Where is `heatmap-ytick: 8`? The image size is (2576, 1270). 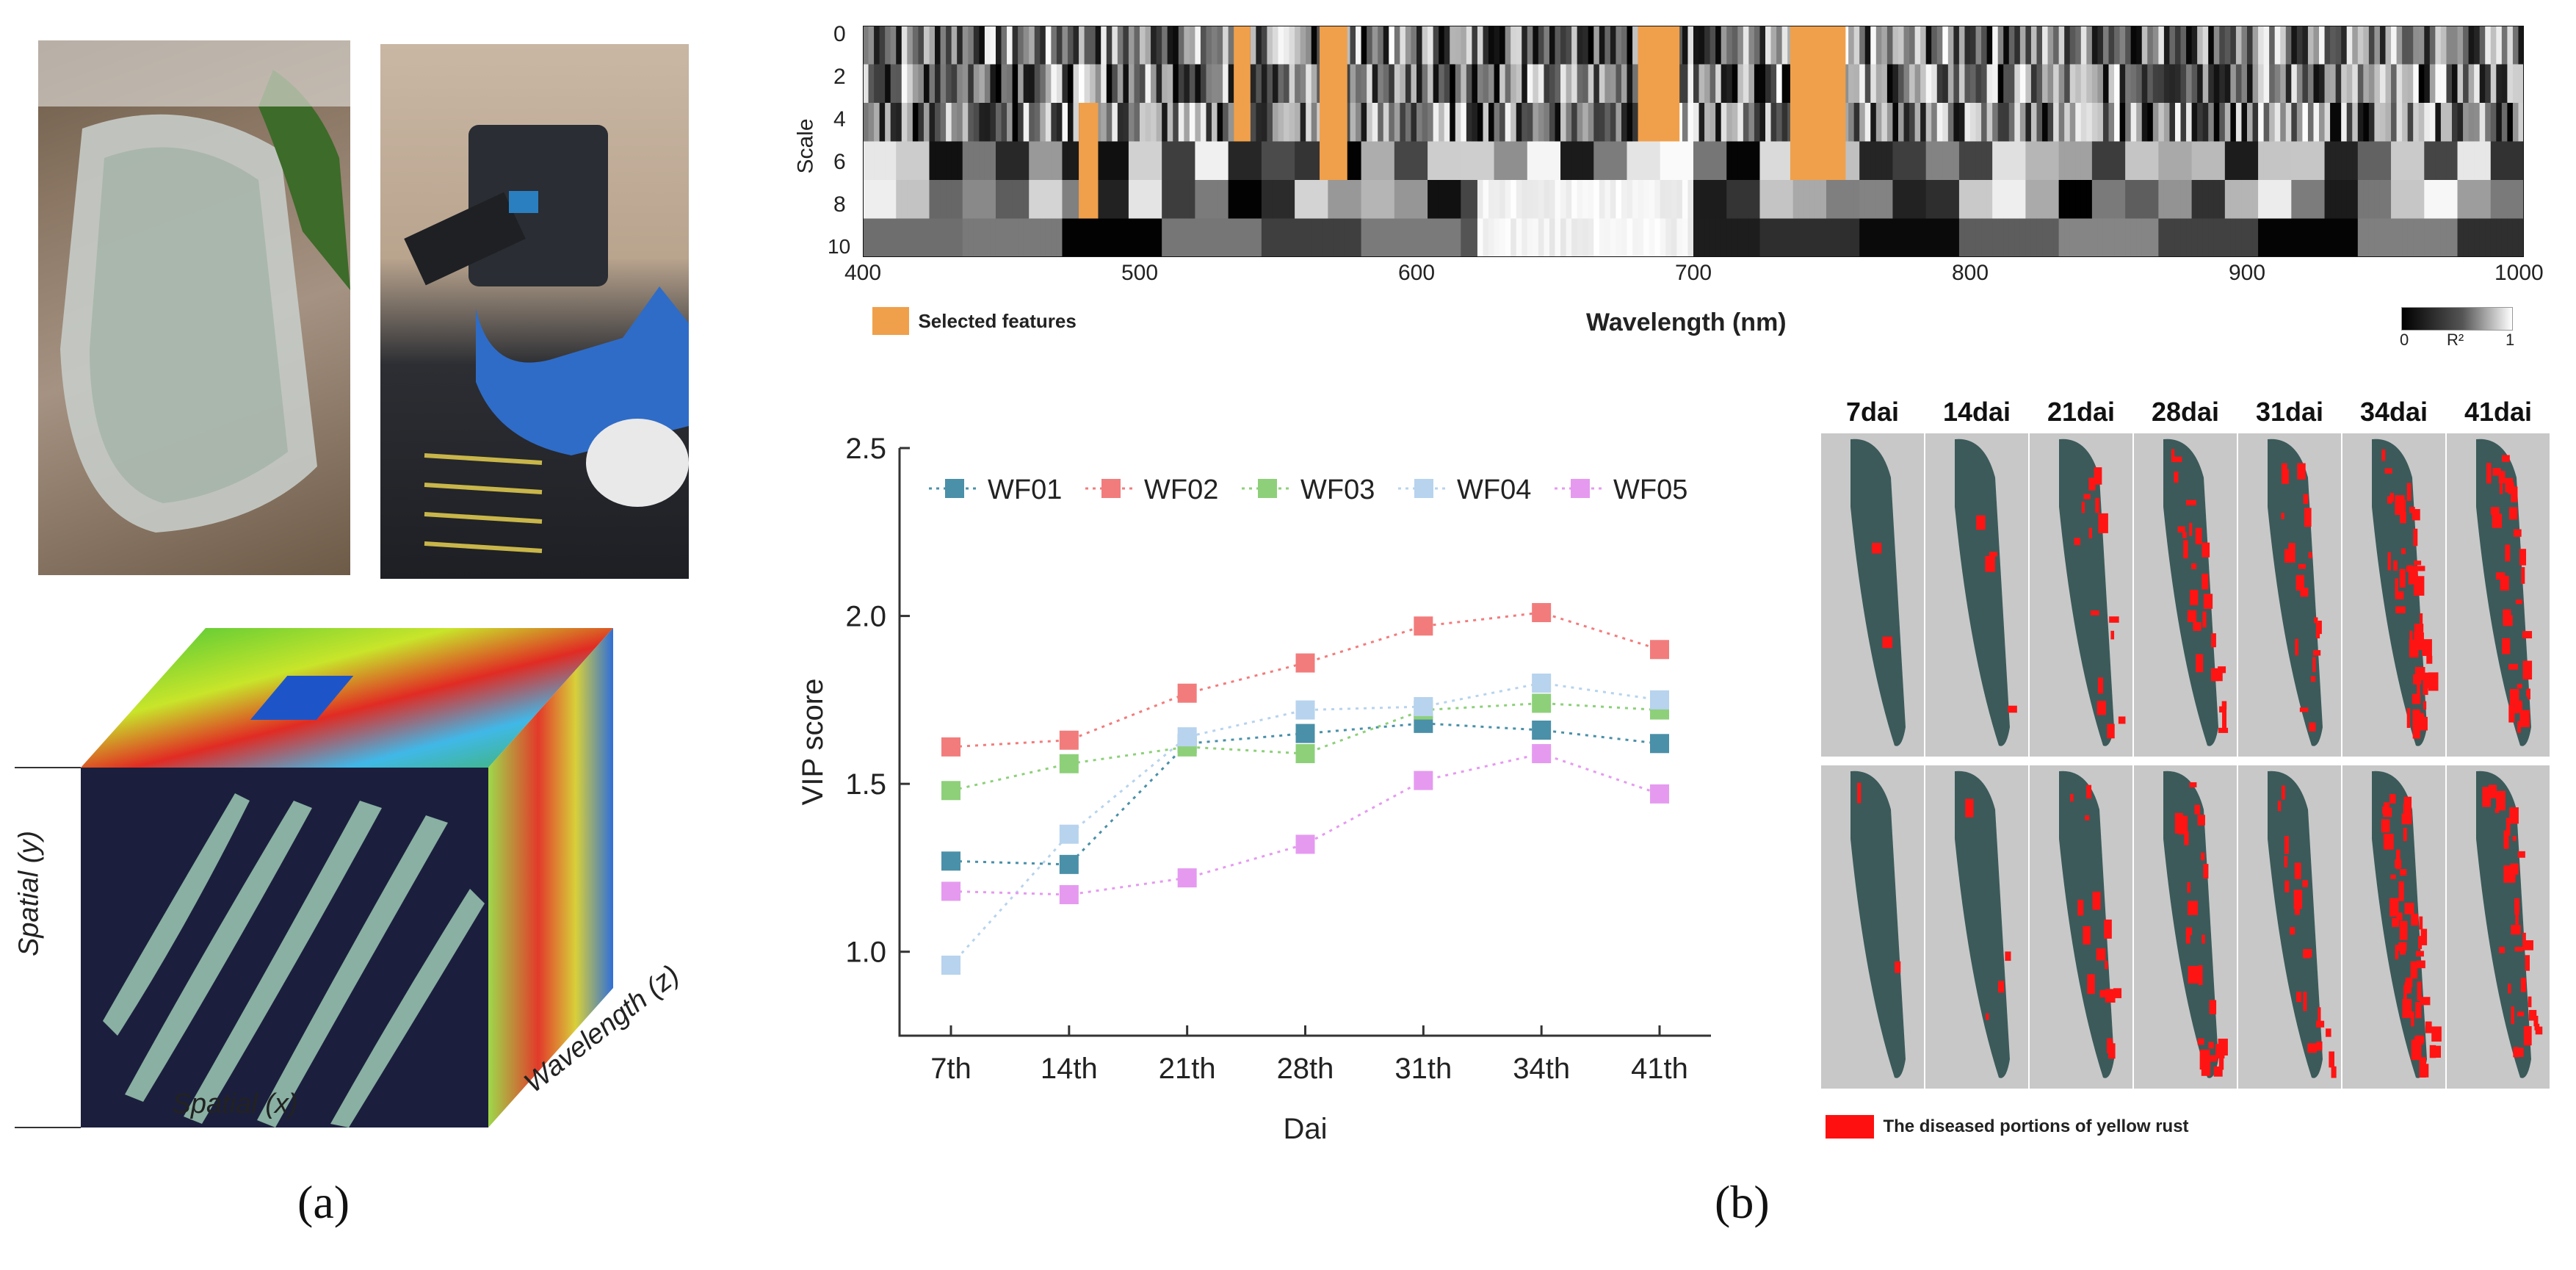
heatmap-ytick: 8 is located at coordinates (839, 204).